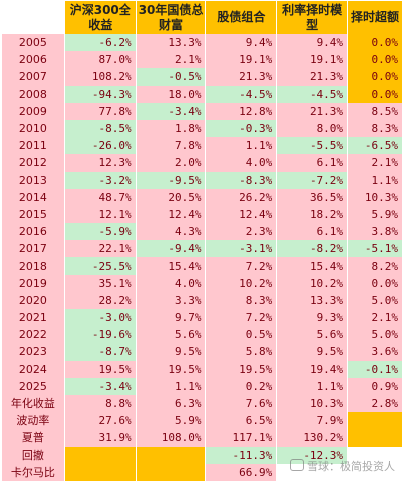 The width and height of the screenshot is (403, 481). What do you see at coordinates (33, 369) in the screenshot?
I see `year-cell: 2024` at bounding box center [33, 369].